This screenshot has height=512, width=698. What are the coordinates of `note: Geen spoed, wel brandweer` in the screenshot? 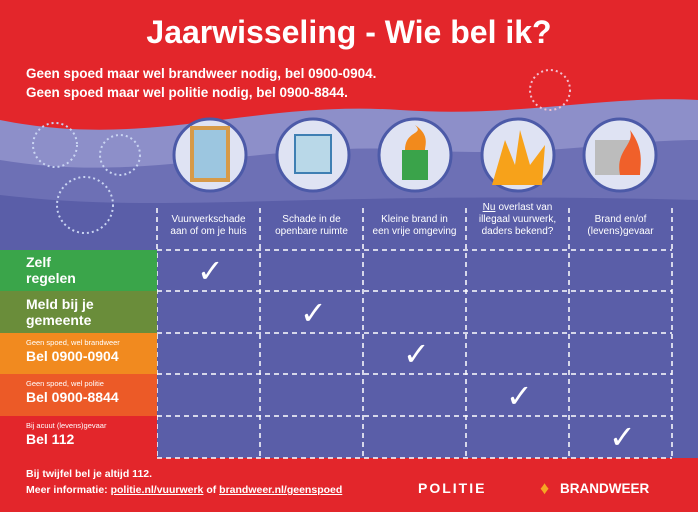 It's located at (73, 342).